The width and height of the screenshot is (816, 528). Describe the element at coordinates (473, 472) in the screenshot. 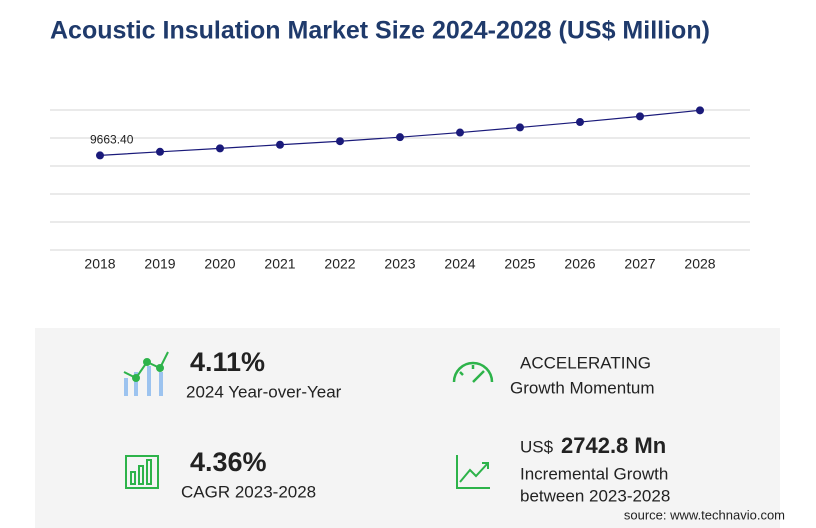

I see `growth-icon` at that location.